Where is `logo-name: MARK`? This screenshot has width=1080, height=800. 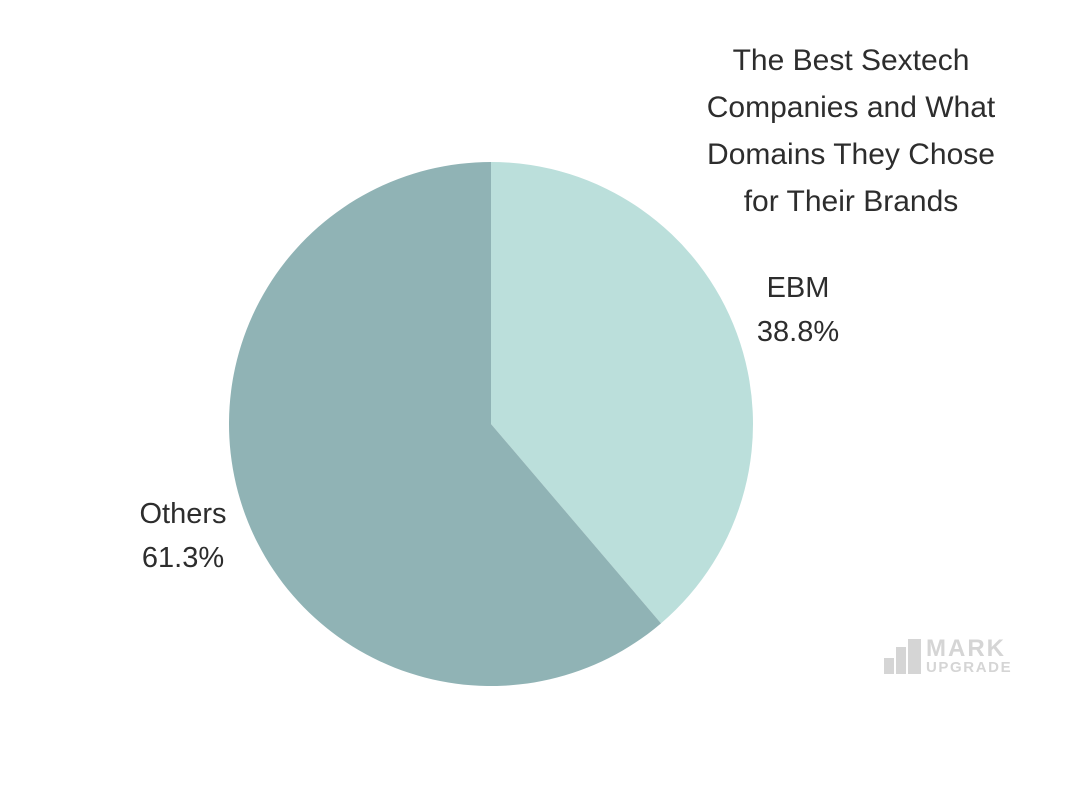 logo-name: MARK is located at coordinates (966, 648).